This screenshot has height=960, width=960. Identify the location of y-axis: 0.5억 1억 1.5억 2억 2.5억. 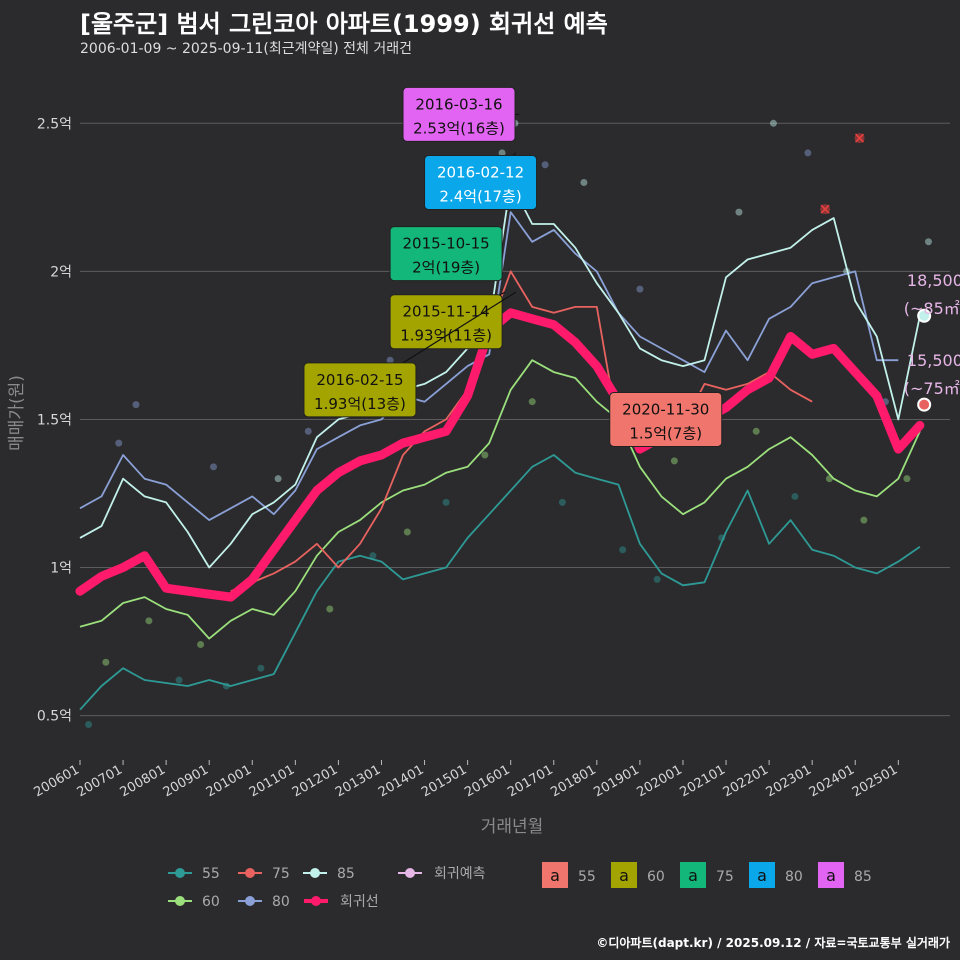
(54, 420).